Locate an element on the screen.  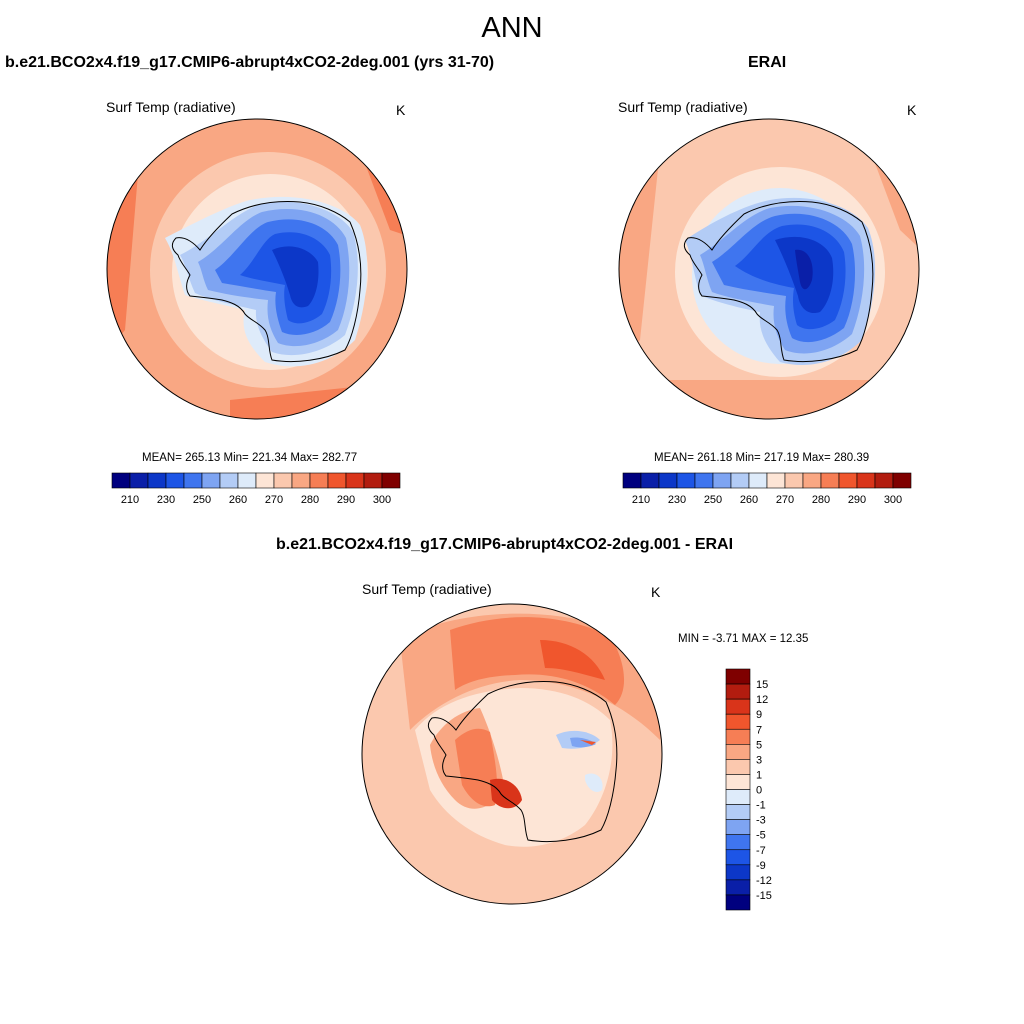
panel2-colorbar: 210 230 250 260 270 280 290 300 is located at coordinates (767, 489).